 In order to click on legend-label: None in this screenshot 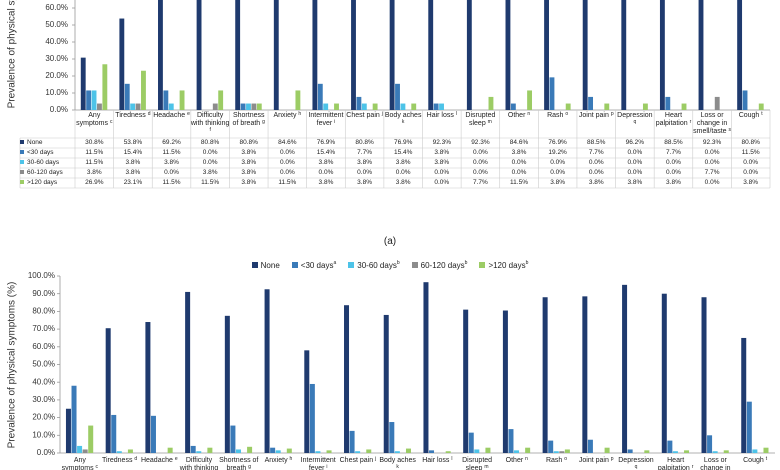, I will do `click(270, 265)`.